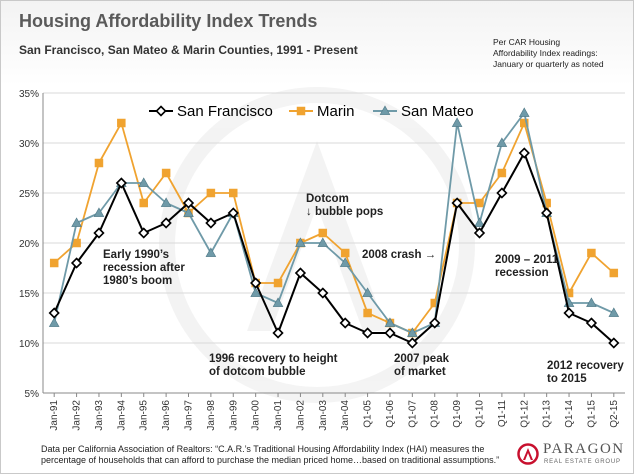 The image size is (634, 475). Describe the element at coordinates (336, 111) in the screenshot. I see `legend-label: Marin` at that location.